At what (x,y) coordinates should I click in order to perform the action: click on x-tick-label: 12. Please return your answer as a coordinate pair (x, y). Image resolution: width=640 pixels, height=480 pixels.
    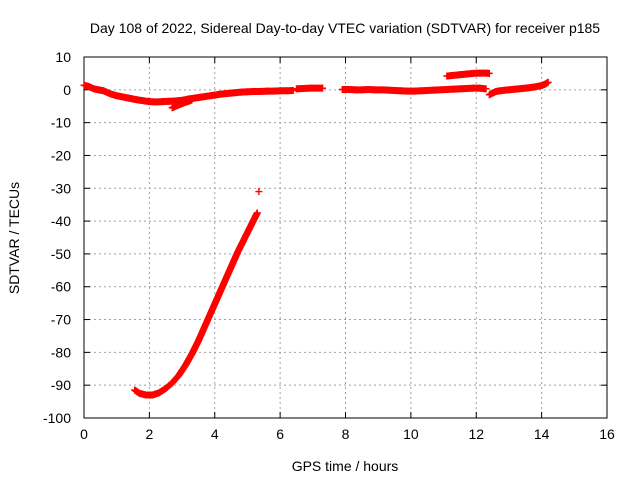
    Looking at the image, I should click on (476, 434).